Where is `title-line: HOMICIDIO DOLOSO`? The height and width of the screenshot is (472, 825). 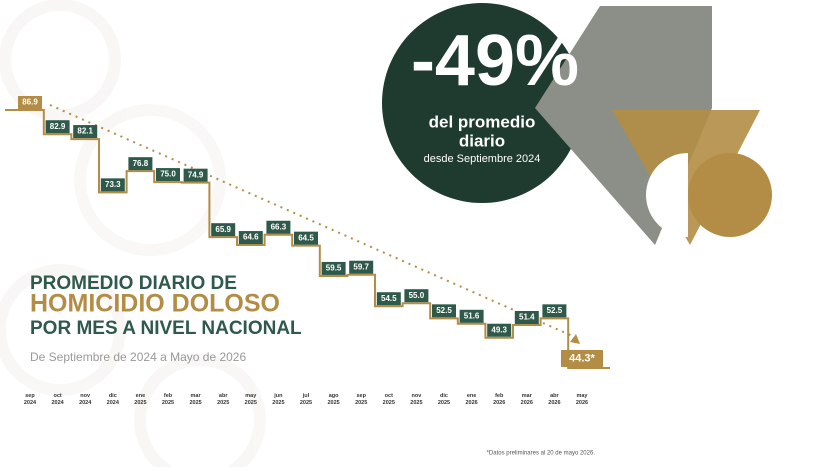 title-line: HOMICIDIO DOLOSO is located at coordinates (155, 304).